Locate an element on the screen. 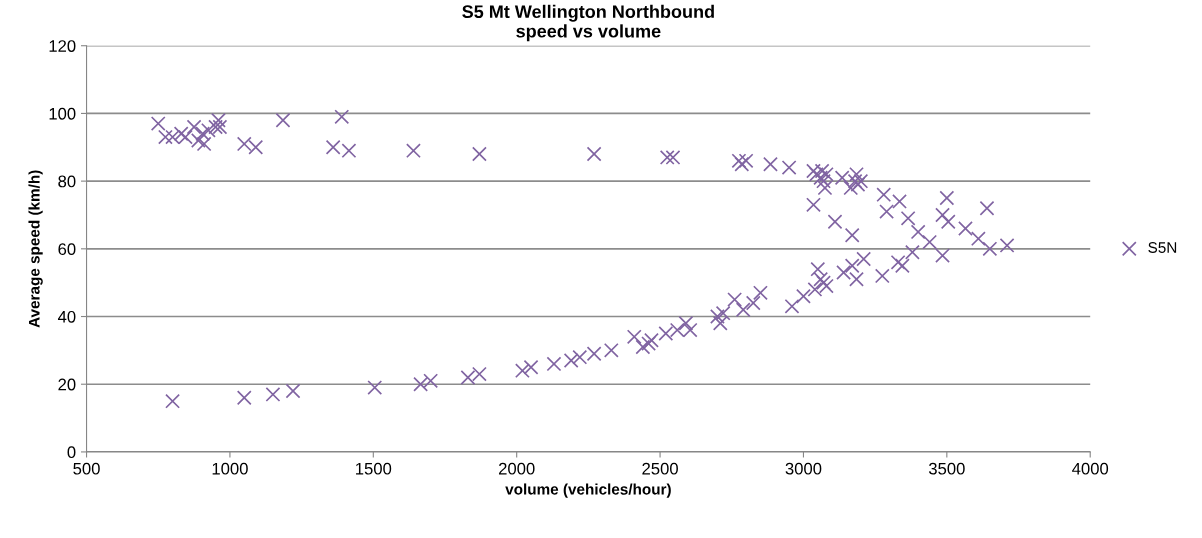 Image resolution: width=1202 pixels, height=538 pixels. y-tick-label: 120 is located at coordinates (62, 46).